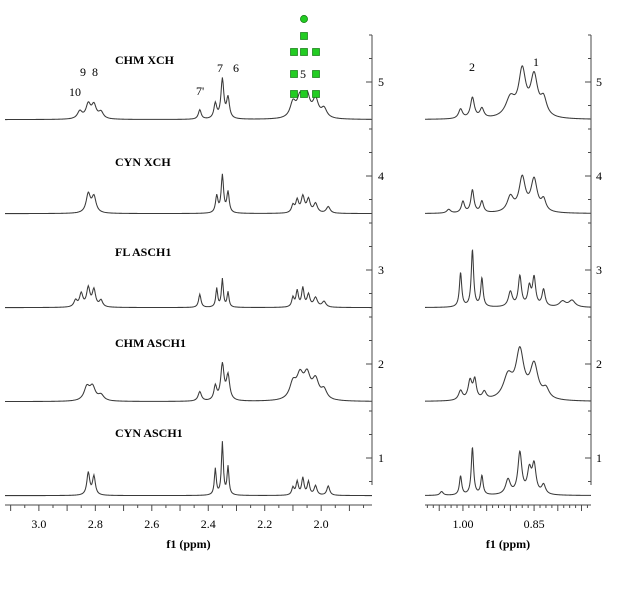 The image size is (628, 599). What do you see at coordinates (38, 524) in the screenshot?
I see `x-tick-label: 3.0` at bounding box center [38, 524].